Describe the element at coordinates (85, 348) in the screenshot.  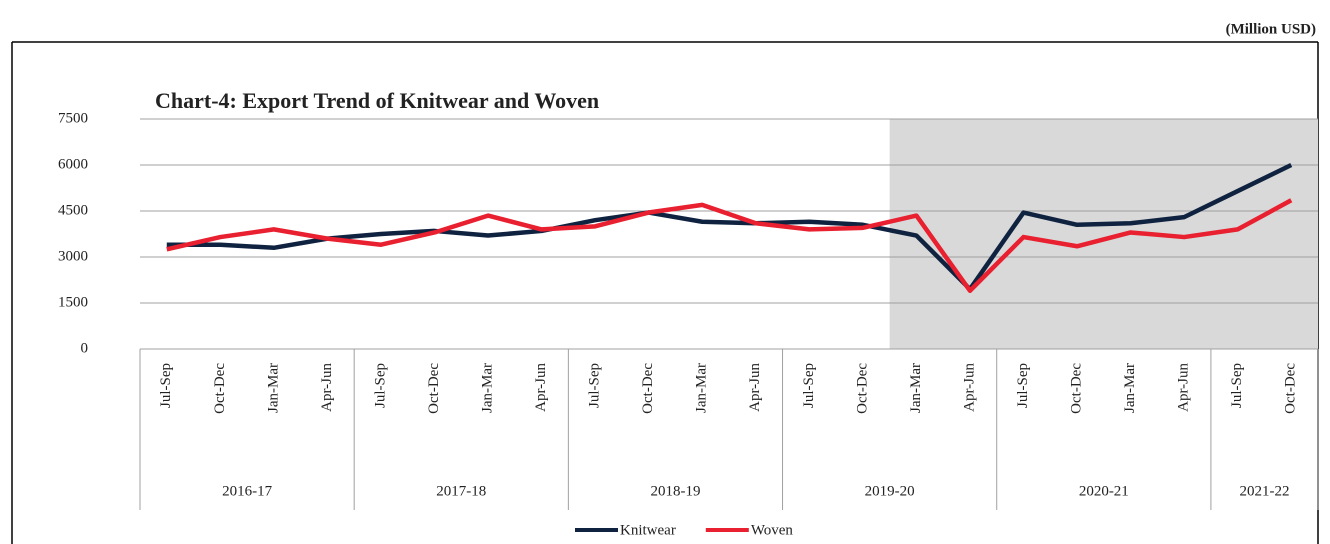
I see `y-tick-label: 0` at that location.